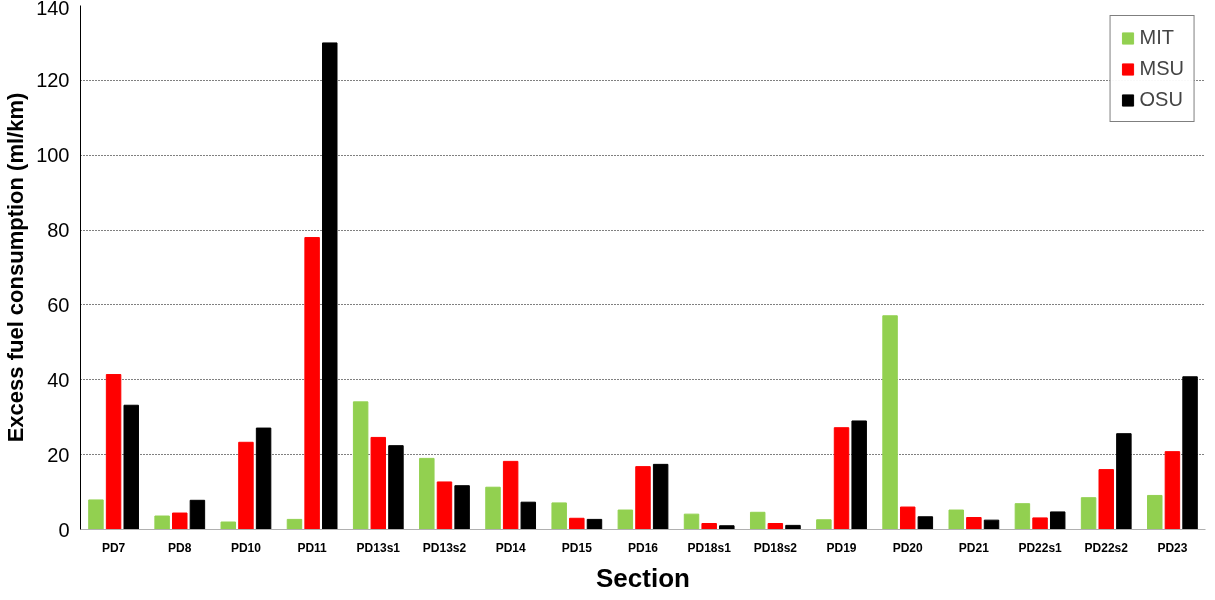 The width and height of the screenshot is (1215, 600). I want to click on x-tick-label: PD22s1, so click(1040, 547).